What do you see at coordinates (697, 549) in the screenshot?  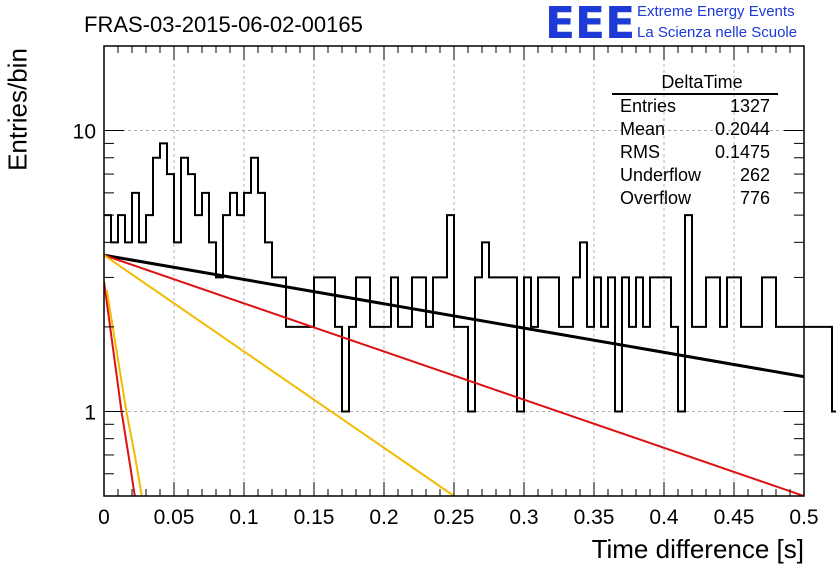 I see `x-axis-label: Time difference [s]` at bounding box center [697, 549].